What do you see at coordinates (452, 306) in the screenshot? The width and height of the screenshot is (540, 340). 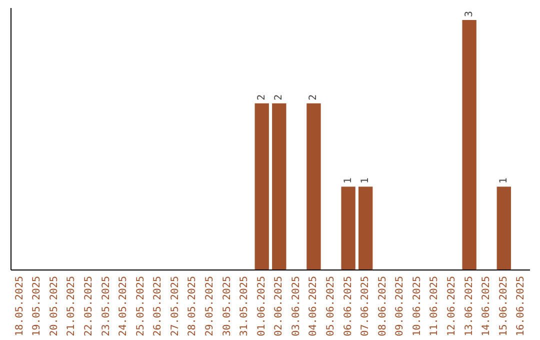 I see `x-tick-label: 12.06.2025` at bounding box center [452, 306].